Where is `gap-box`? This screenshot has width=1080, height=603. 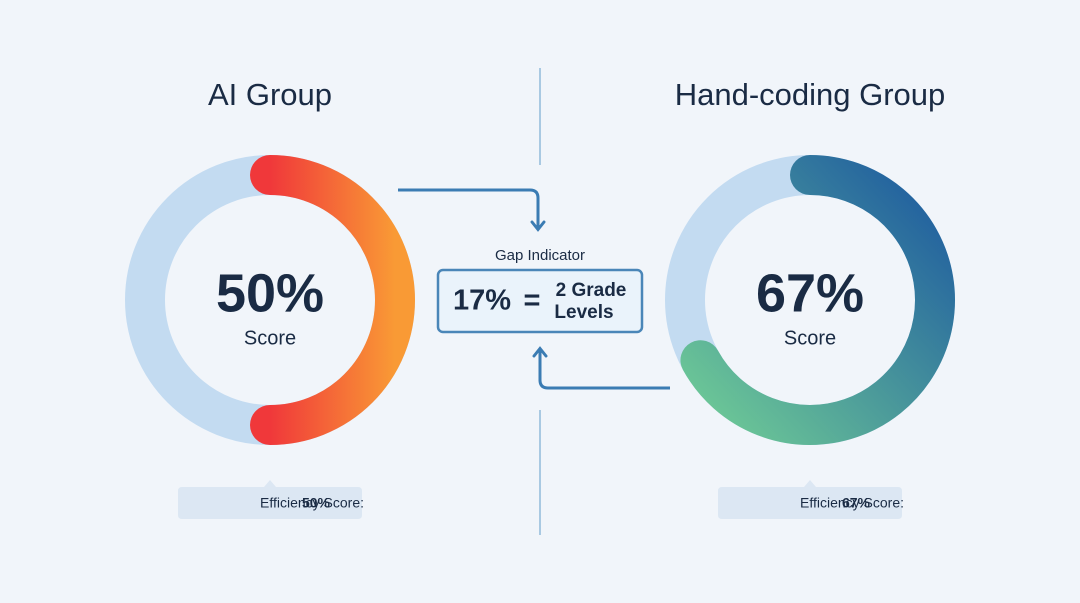 gap-box is located at coordinates (540, 301).